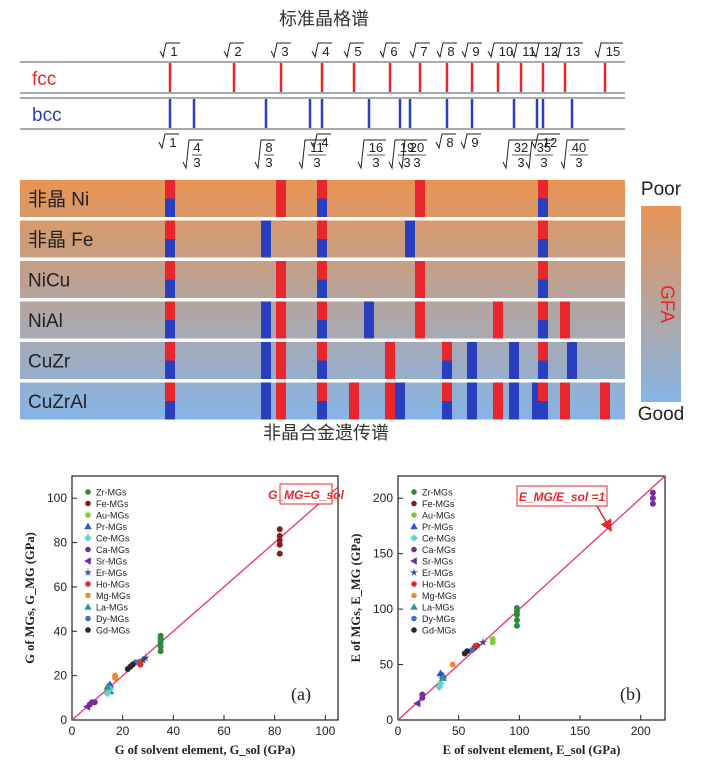  Describe the element at coordinates (322, 198) in the screenshot. I see `row-0: 非晶 Ni` at that location.